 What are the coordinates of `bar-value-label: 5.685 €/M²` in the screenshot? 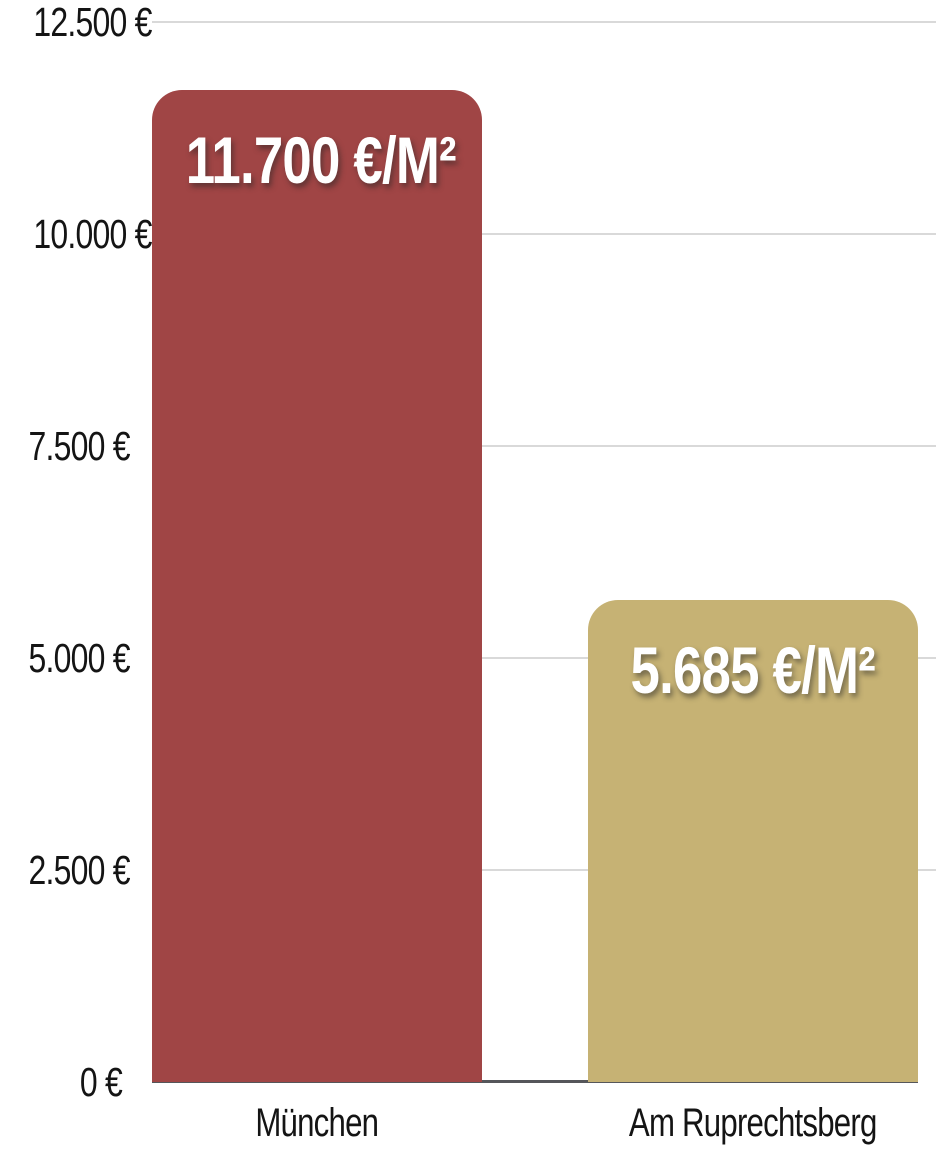 It's located at (753, 654).